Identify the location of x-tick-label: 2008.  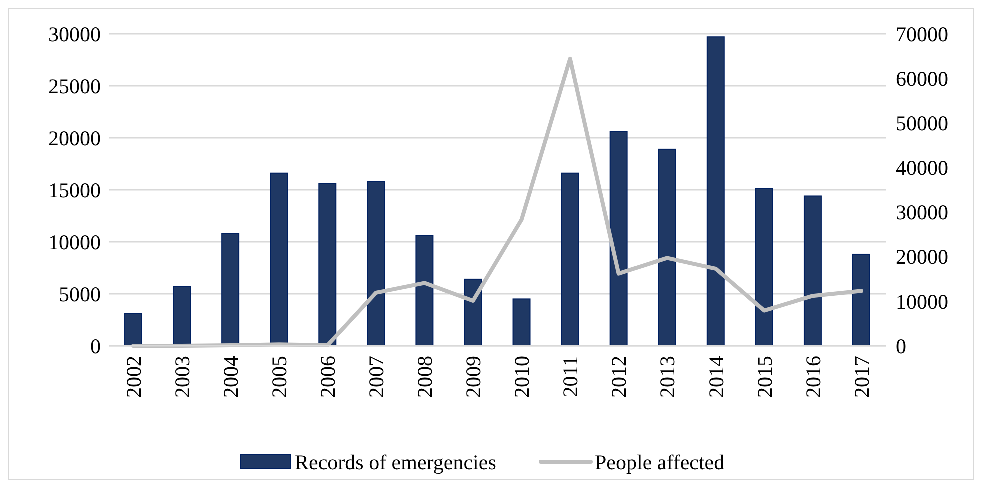
(425, 377).